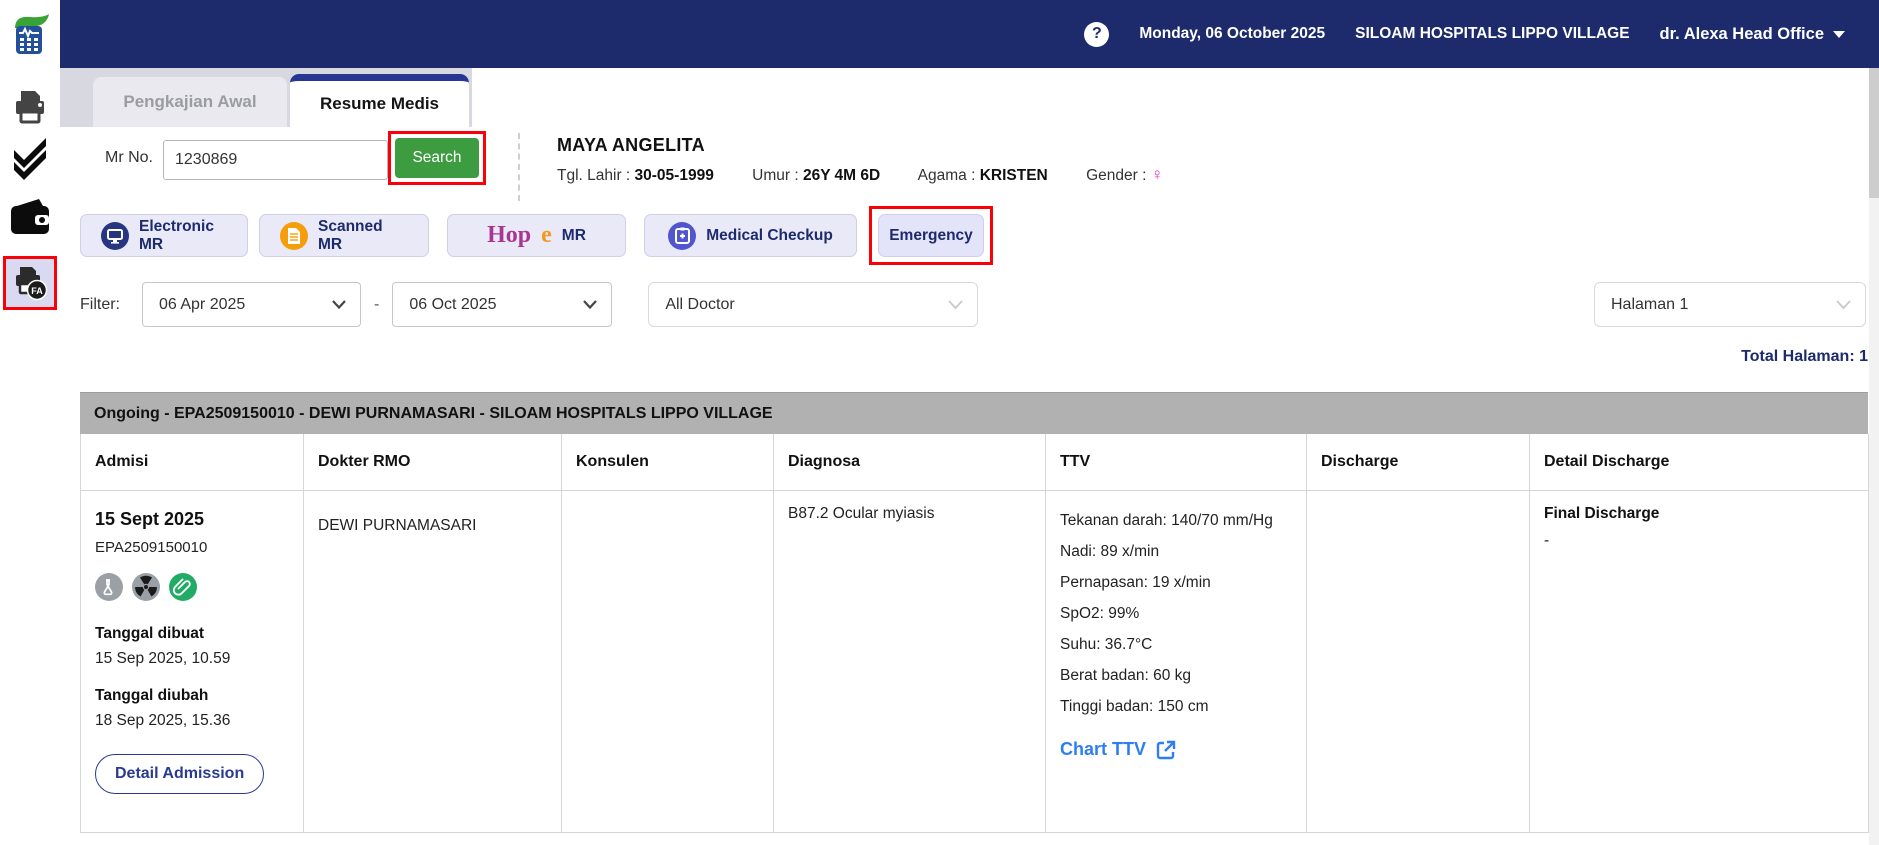  I want to click on mrno-input, so click(275, 160).